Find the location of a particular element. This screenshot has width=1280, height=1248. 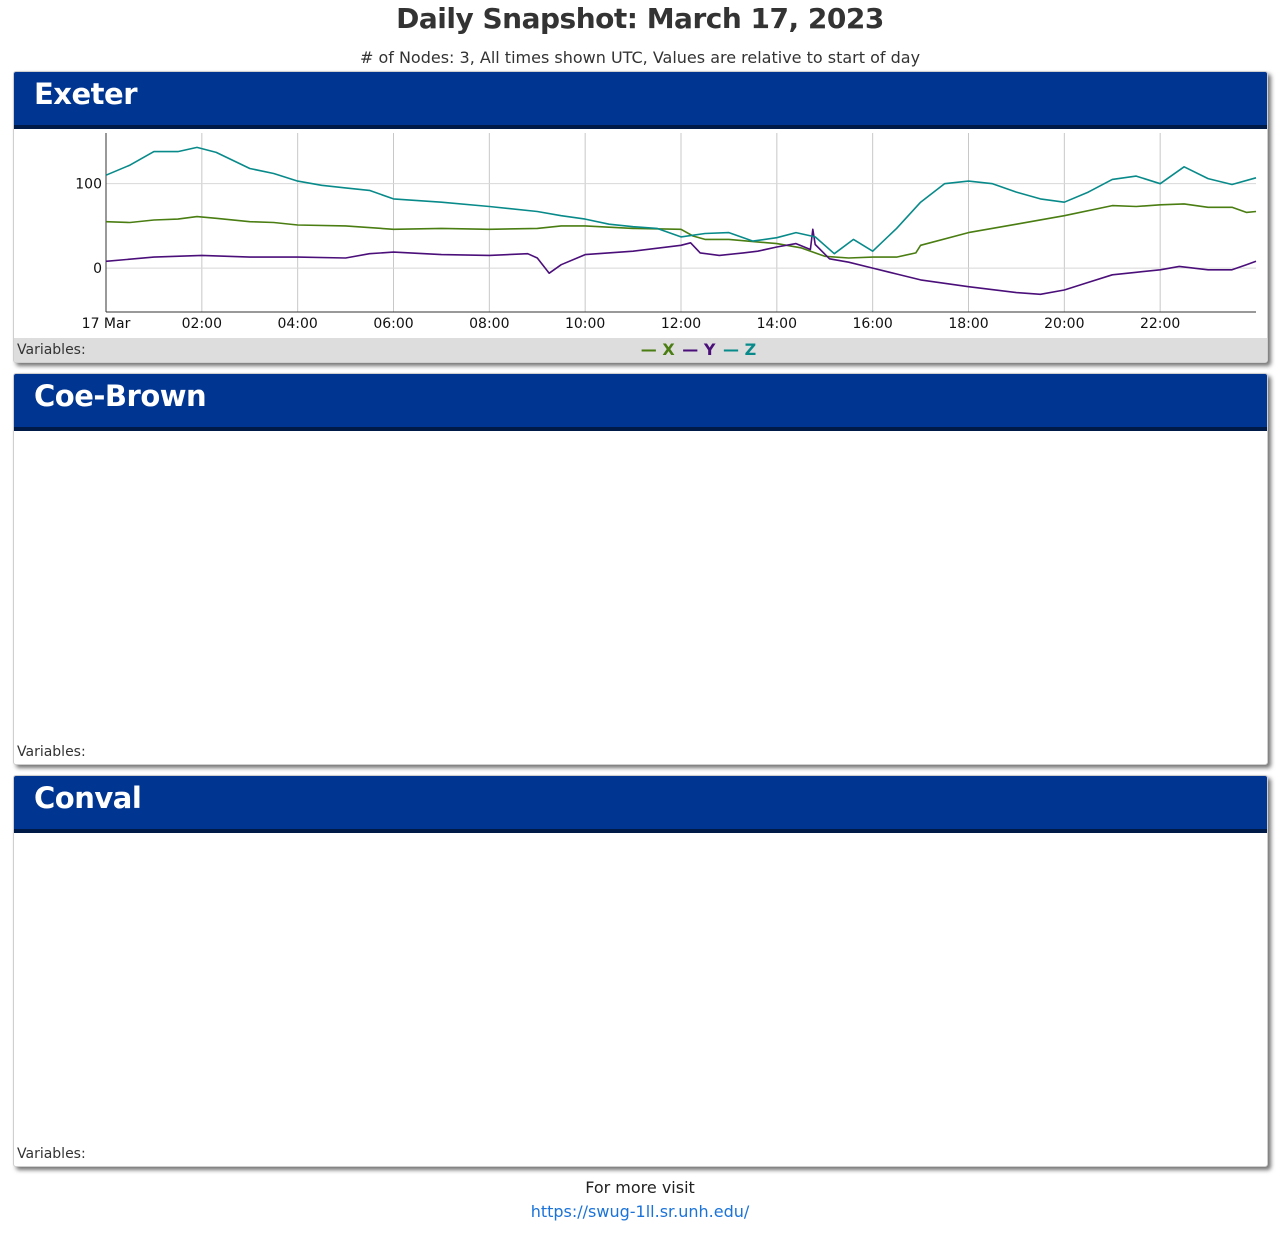

panel-header: Coe-Brown is located at coordinates (640, 402).